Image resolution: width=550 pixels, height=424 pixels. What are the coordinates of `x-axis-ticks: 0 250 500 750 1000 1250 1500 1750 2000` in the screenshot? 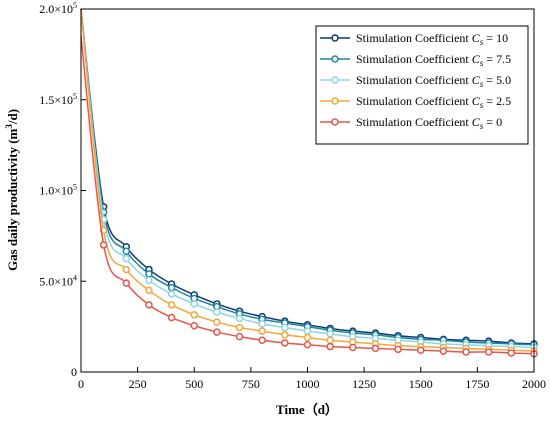 It's located at (312, 379).